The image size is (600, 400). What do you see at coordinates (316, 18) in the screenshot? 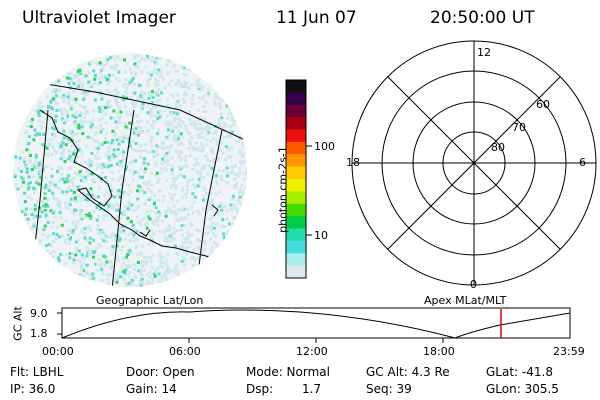
I see `date-label: 11 Jun 07` at bounding box center [316, 18].